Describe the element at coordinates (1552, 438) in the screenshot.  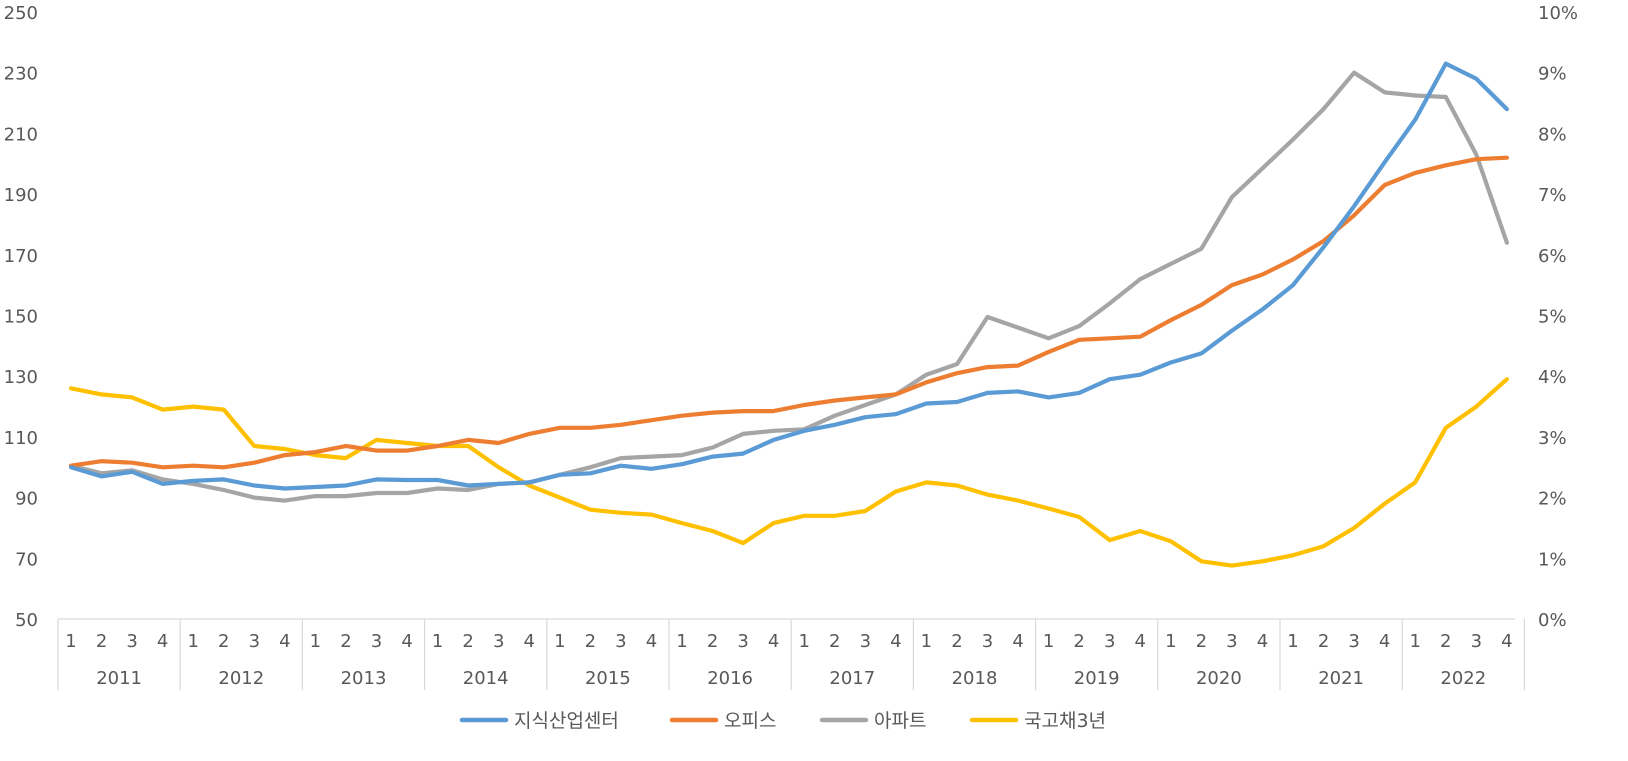
I see `y2-tick-label: 3%` at that location.